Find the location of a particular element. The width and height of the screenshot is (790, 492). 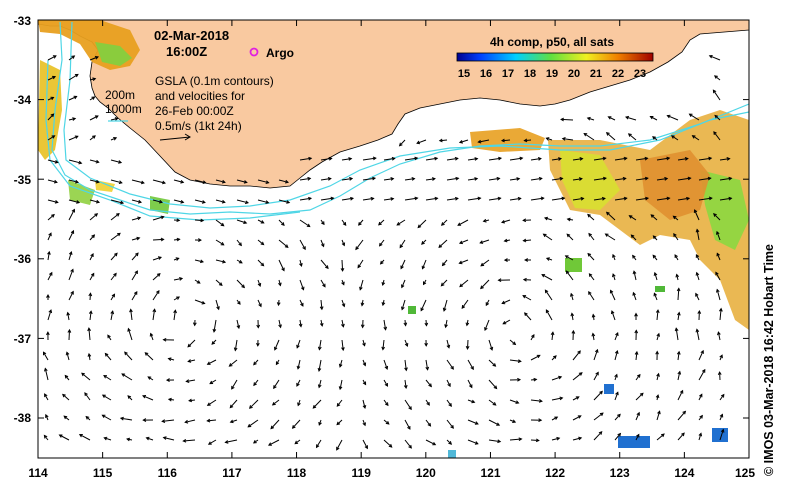

x-tick-label: 118 is located at coordinates (297, 473).